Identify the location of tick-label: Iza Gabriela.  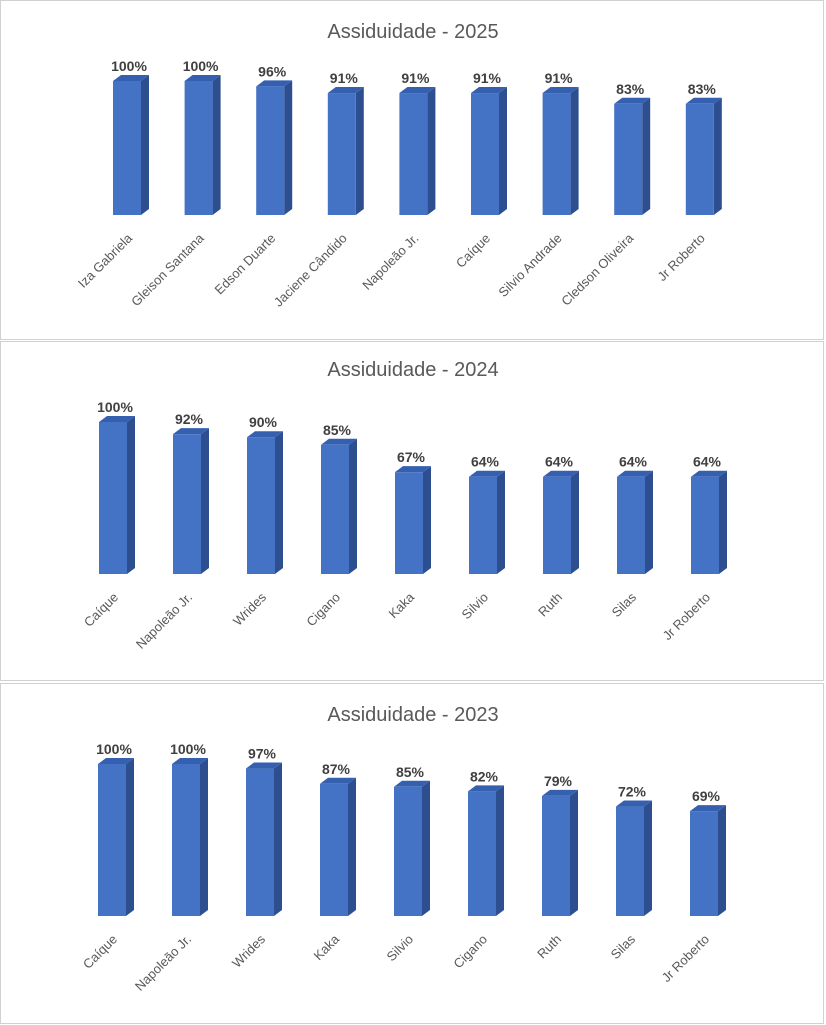
(105, 260).